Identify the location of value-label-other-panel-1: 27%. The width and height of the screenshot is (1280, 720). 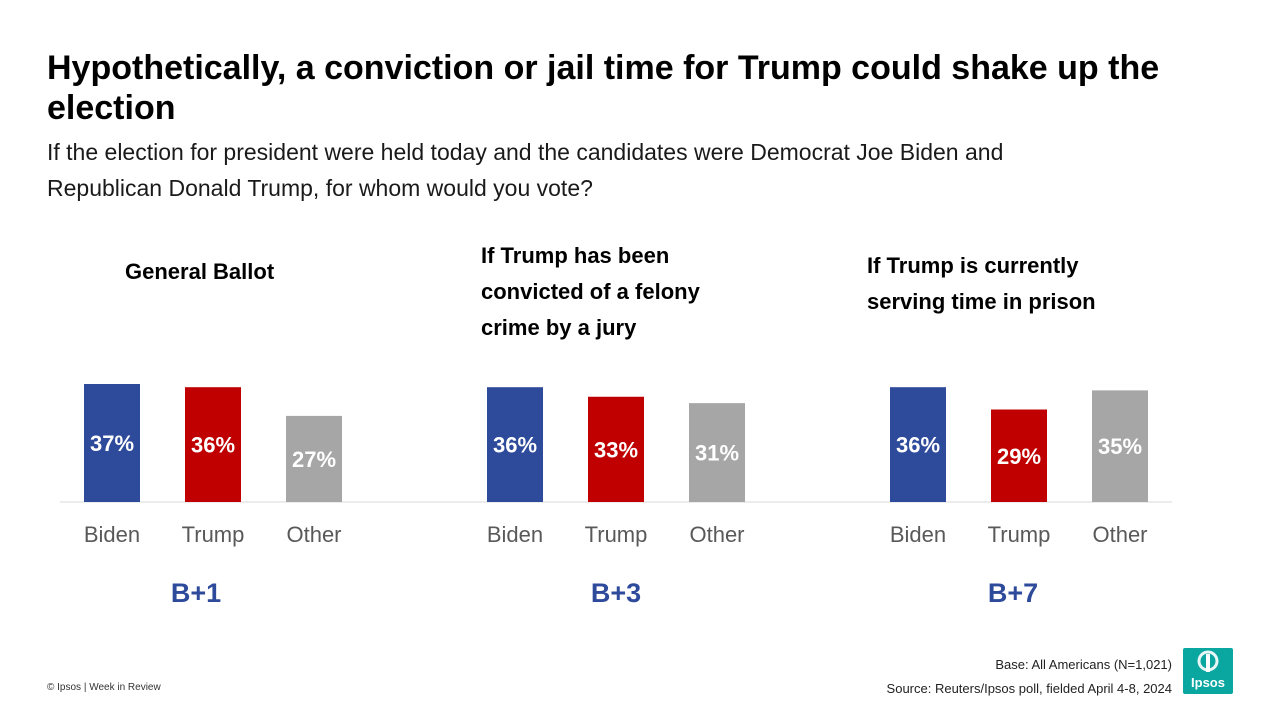
(314, 459).